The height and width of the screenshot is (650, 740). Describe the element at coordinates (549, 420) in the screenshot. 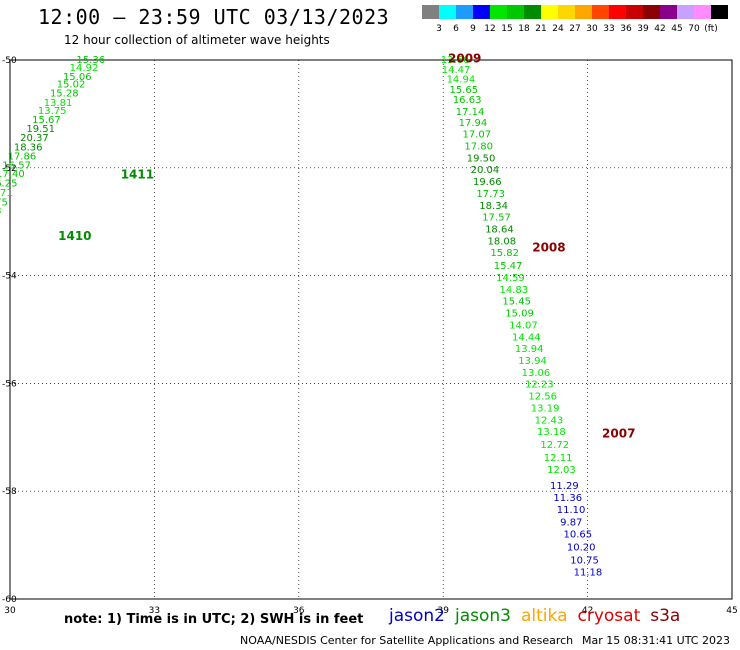

I see `wave-height-point: 12.43` at that location.